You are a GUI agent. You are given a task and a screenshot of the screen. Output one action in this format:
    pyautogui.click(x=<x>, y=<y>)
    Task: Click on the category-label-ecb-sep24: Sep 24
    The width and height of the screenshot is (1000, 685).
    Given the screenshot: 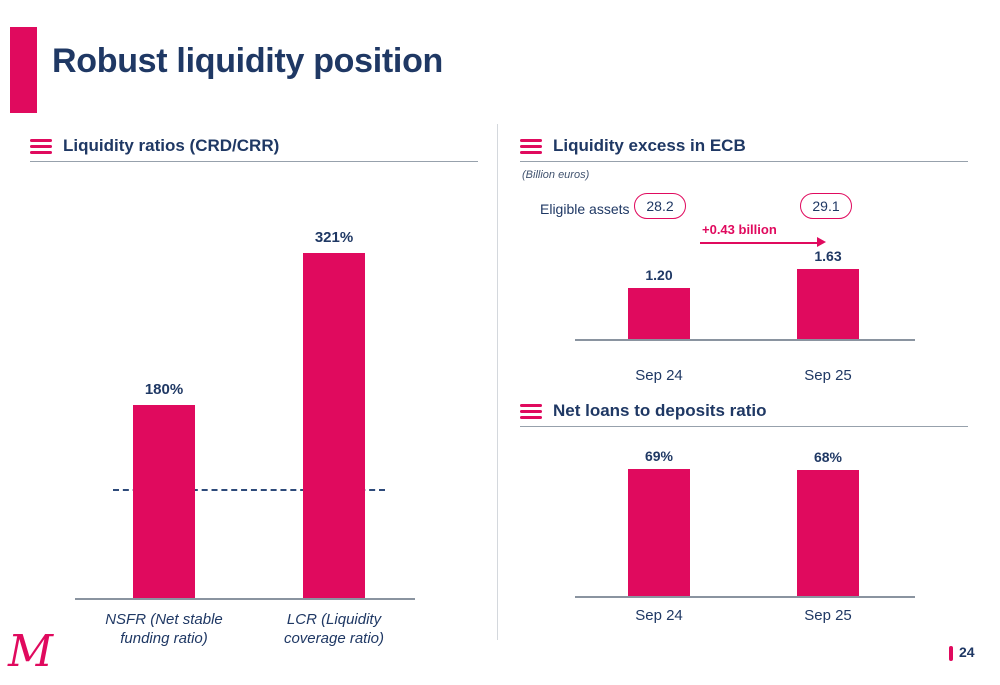 What is the action you would take?
    pyautogui.click(x=659, y=375)
    